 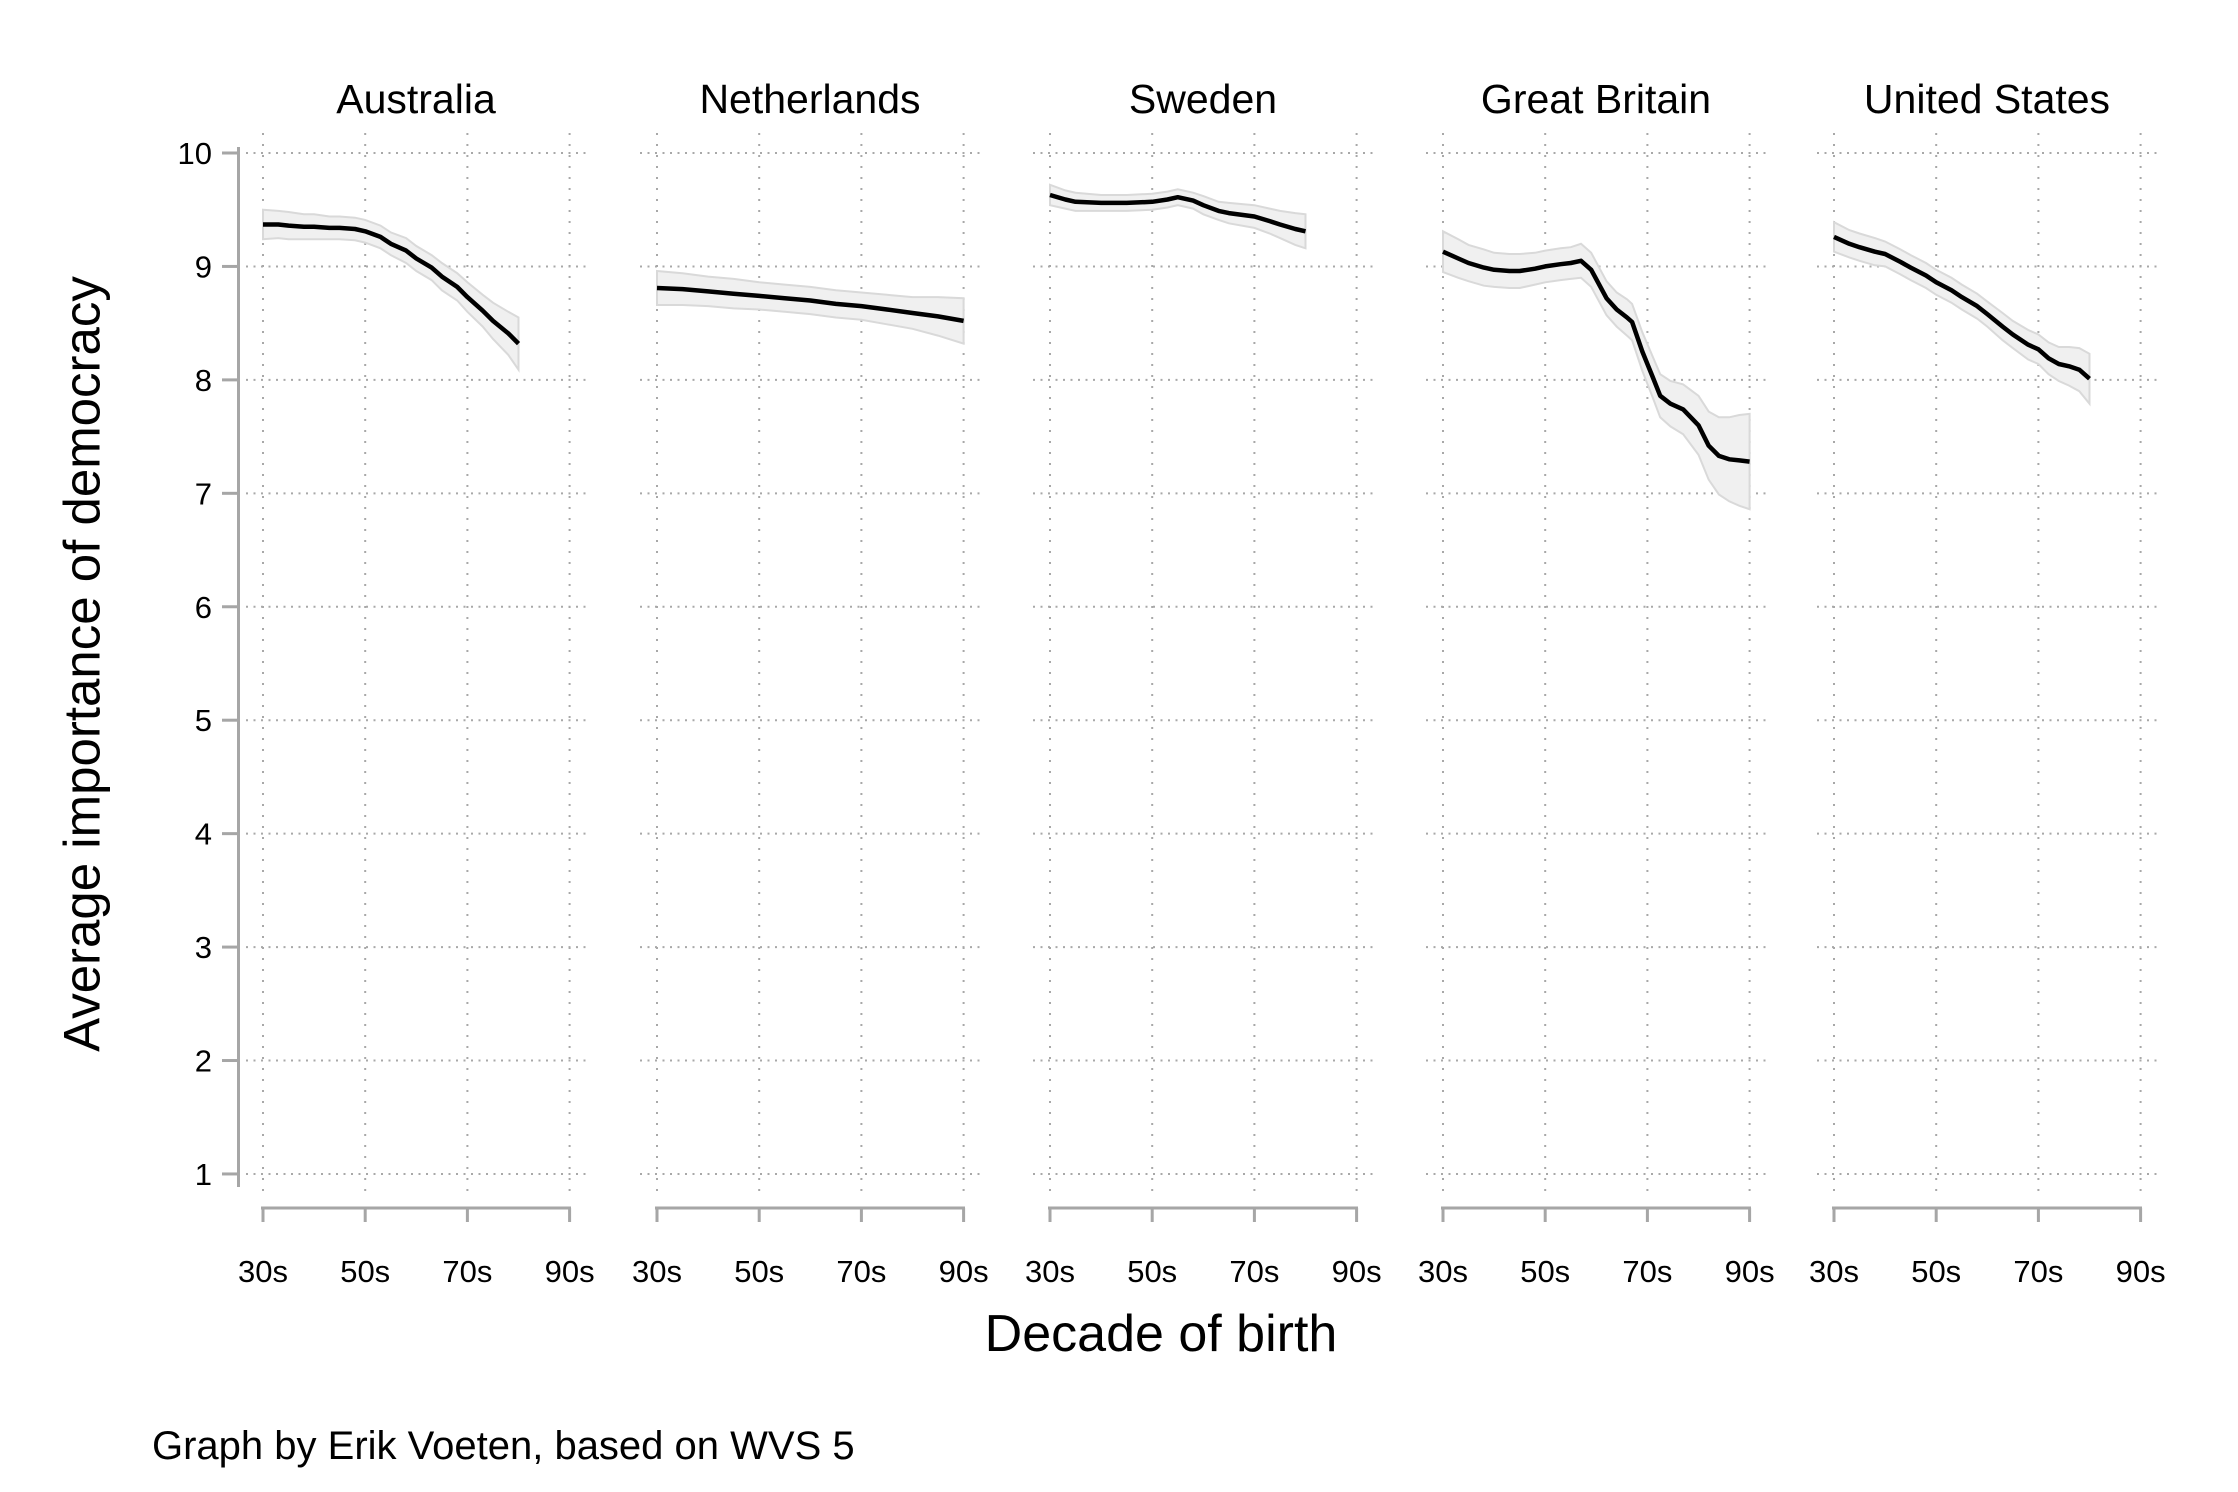 What do you see at coordinates (209, 664) in the screenshot?
I see `y-axis: 10 9 8 7 6 5 4 3 2 1` at bounding box center [209, 664].